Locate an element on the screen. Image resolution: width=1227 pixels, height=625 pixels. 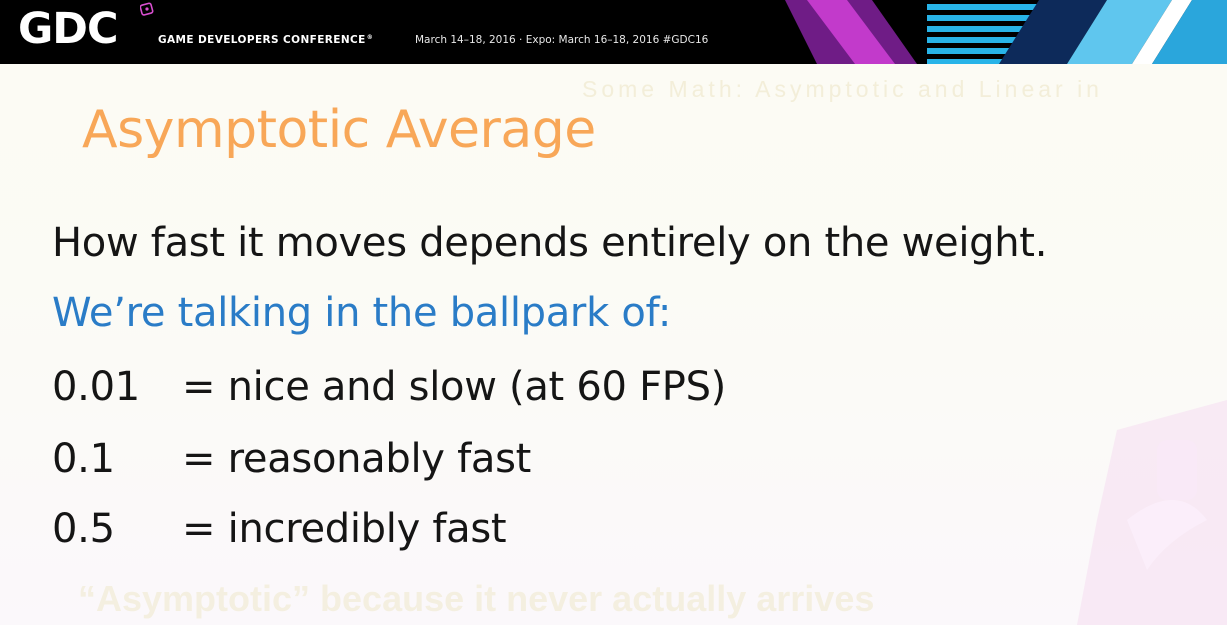
weight-value: 0.01 is located at coordinates (96, 387).